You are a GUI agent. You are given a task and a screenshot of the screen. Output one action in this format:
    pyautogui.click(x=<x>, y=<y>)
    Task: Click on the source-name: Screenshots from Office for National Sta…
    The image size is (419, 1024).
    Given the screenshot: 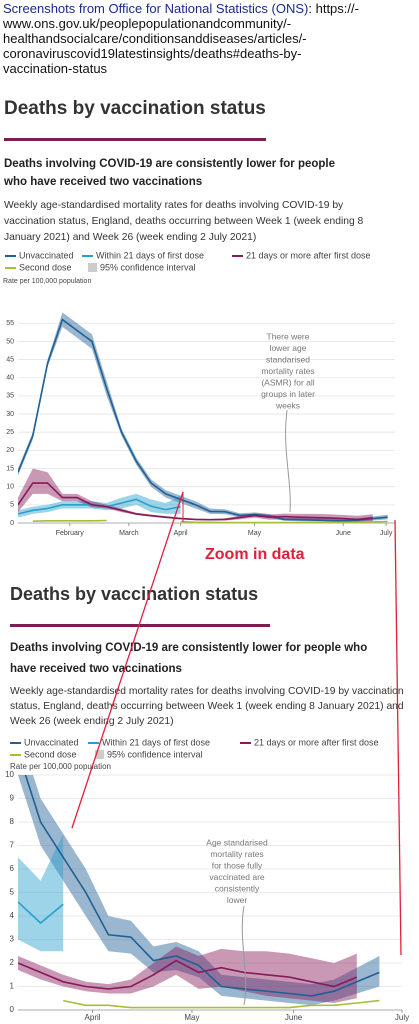 What is the action you would take?
    pyautogui.click(x=156, y=8)
    